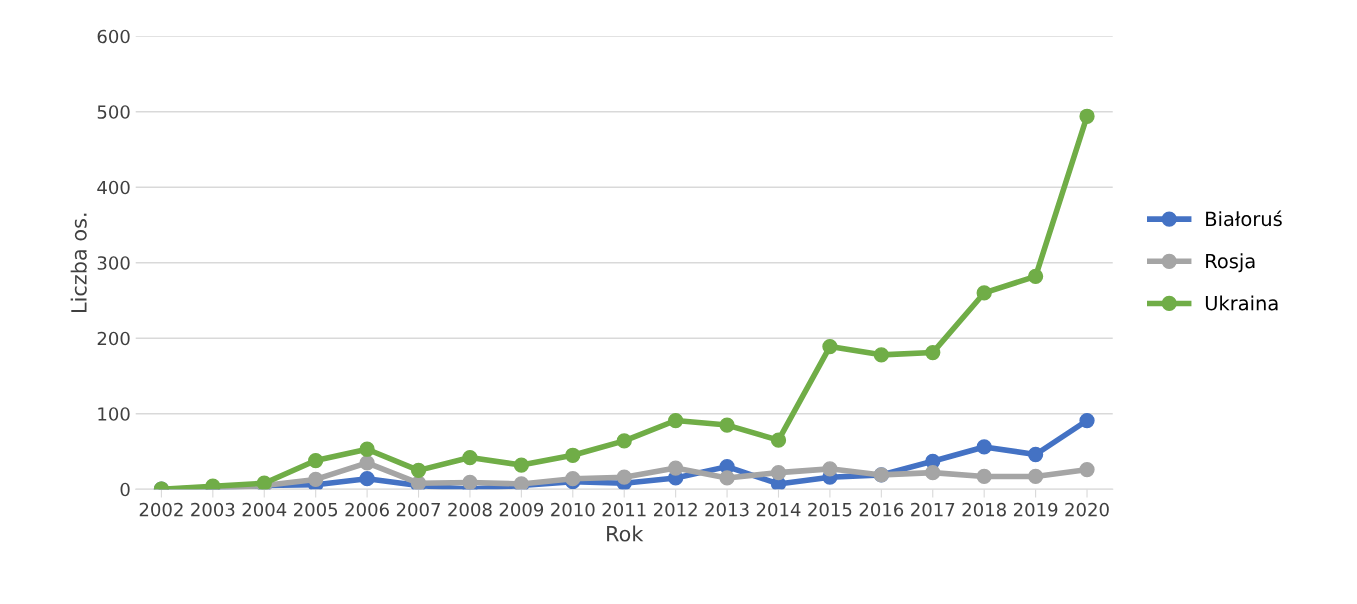 This screenshot has width=1357, height=604. What do you see at coordinates (830, 509) in the screenshot?
I see `x-tick-label: 2015` at bounding box center [830, 509].